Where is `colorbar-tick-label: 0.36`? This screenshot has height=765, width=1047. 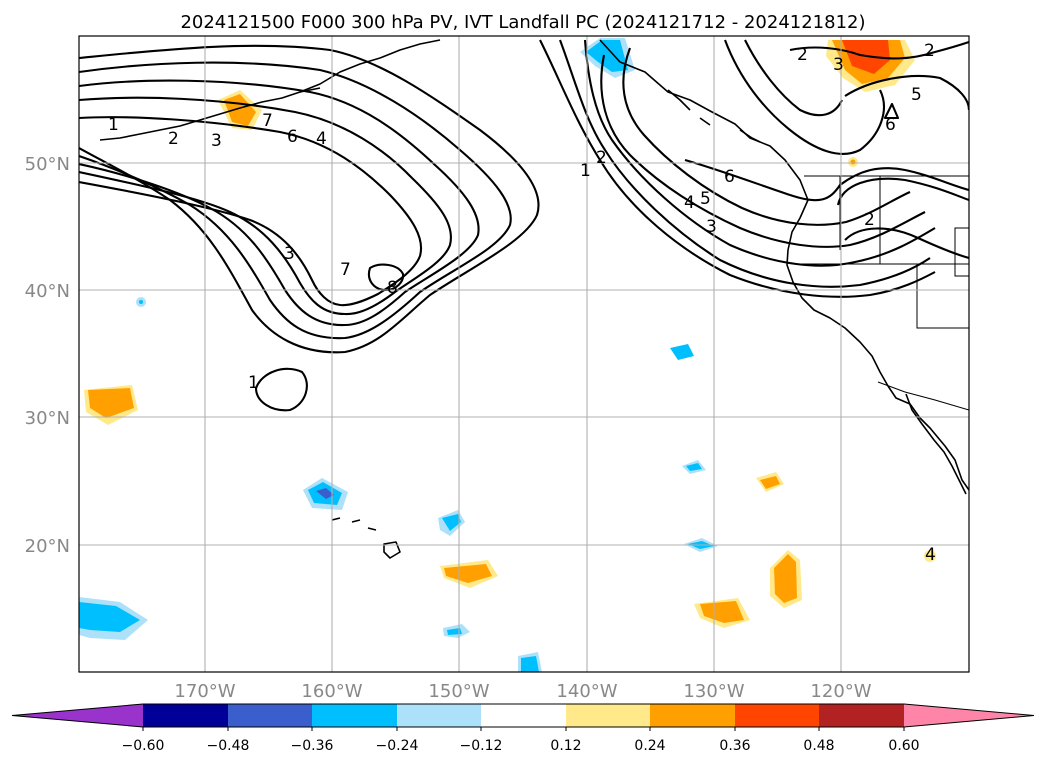
colorbar-tick-label: 0.36 is located at coordinates (734, 746).